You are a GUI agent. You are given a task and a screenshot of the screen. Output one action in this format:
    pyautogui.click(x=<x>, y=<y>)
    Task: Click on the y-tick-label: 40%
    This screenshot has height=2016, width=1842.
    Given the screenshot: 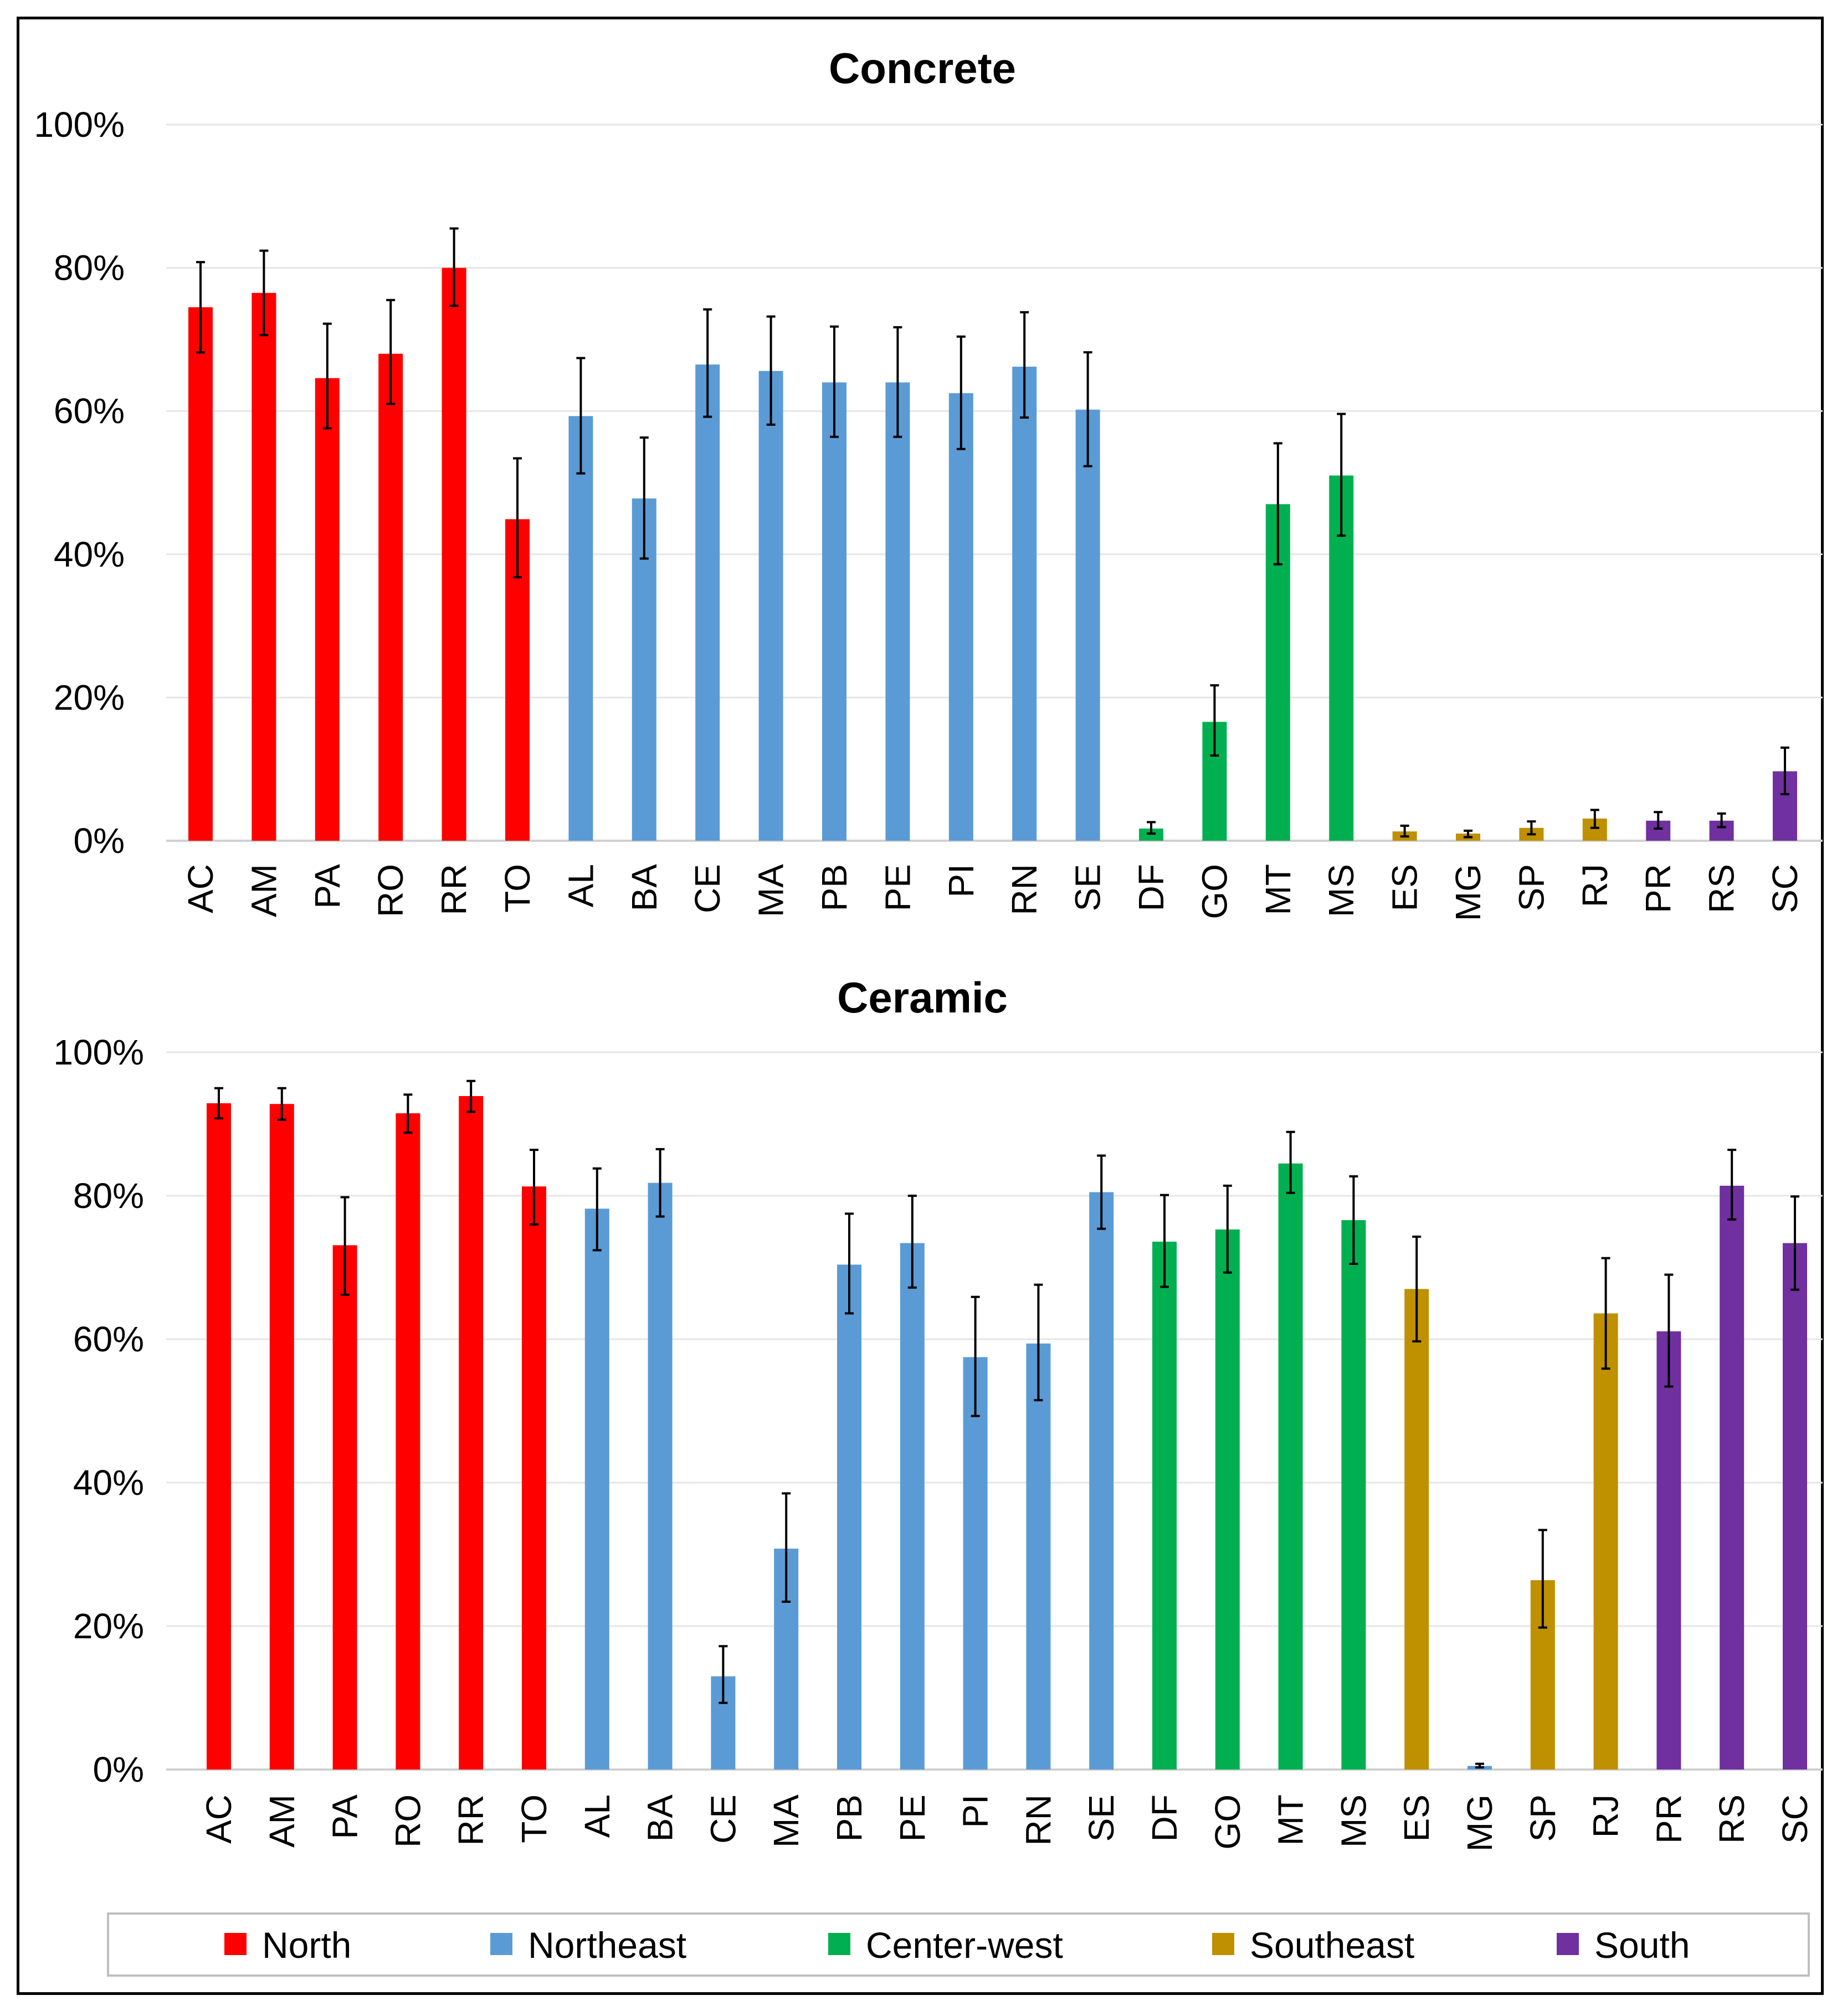 What is the action you would take?
    pyautogui.click(x=89, y=554)
    